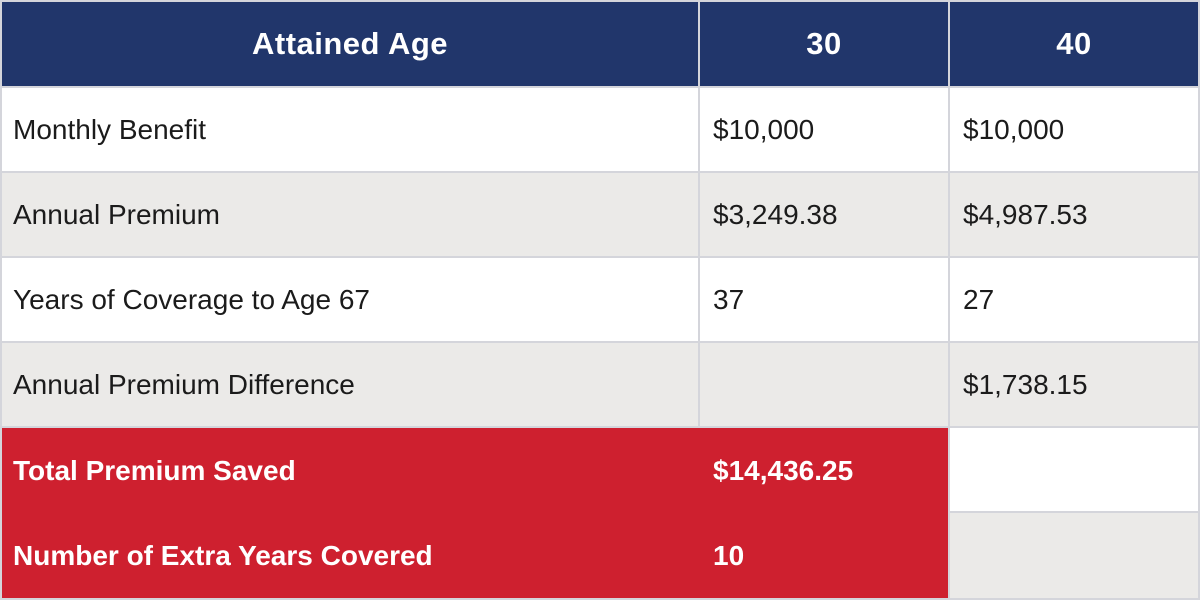 The height and width of the screenshot is (600, 1200). What do you see at coordinates (1074, 300) in the screenshot?
I see `cell-years-coverage-age40: 27` at bounding box center [1074, 300].